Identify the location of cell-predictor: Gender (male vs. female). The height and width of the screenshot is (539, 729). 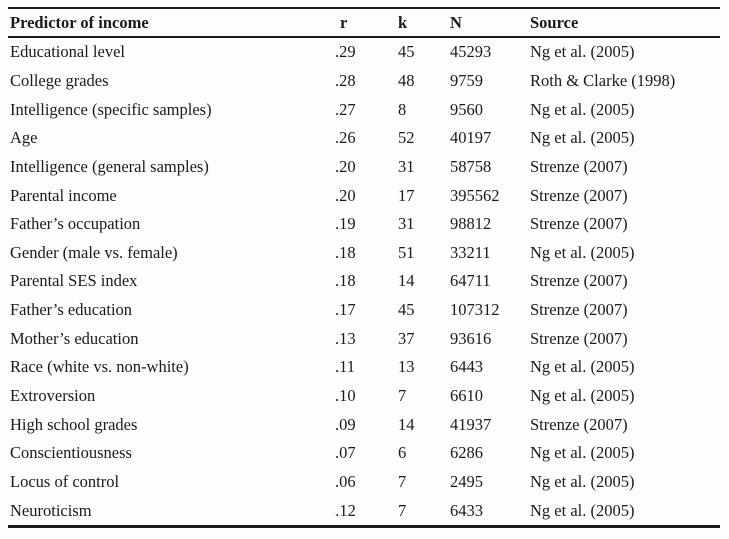
(94, 252).